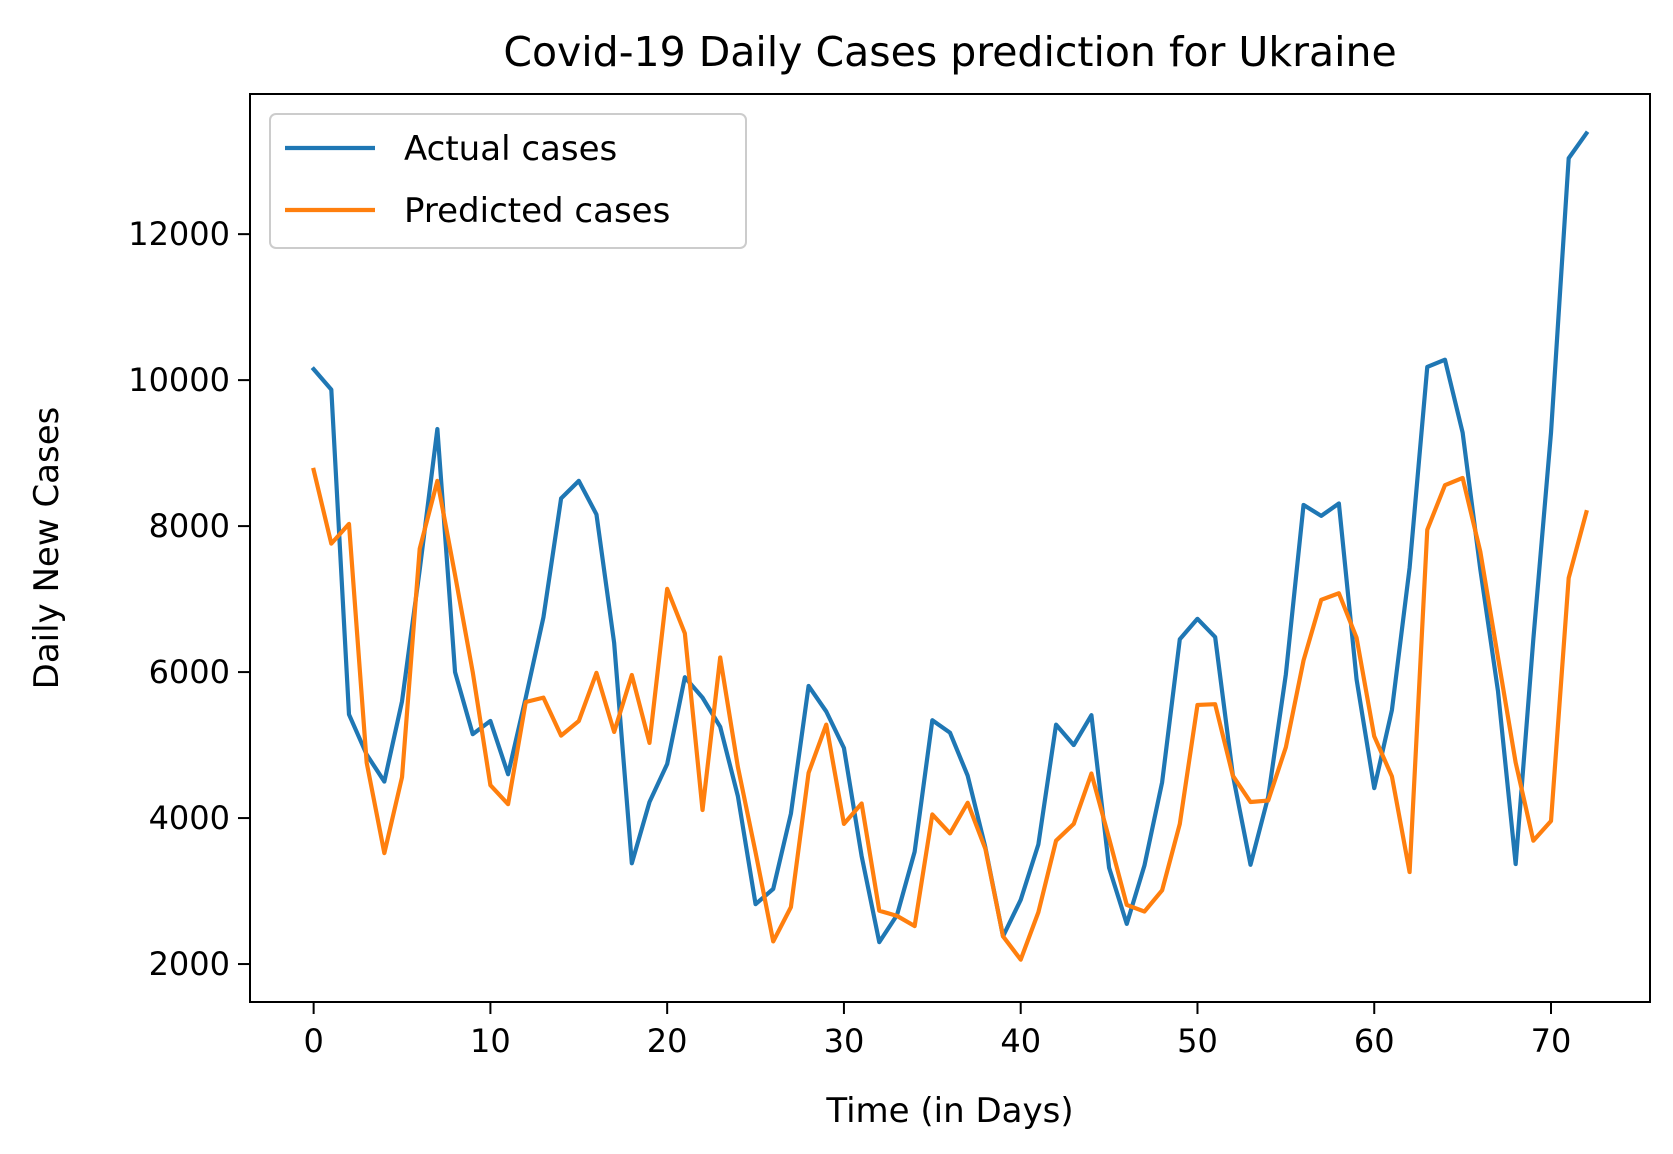 Image resolution: width=1673 pixels, height=1154 pixels. I want to click on y-axis-ticks: 2000 4000 6000 8000 10000 12000, so click(189, 599).